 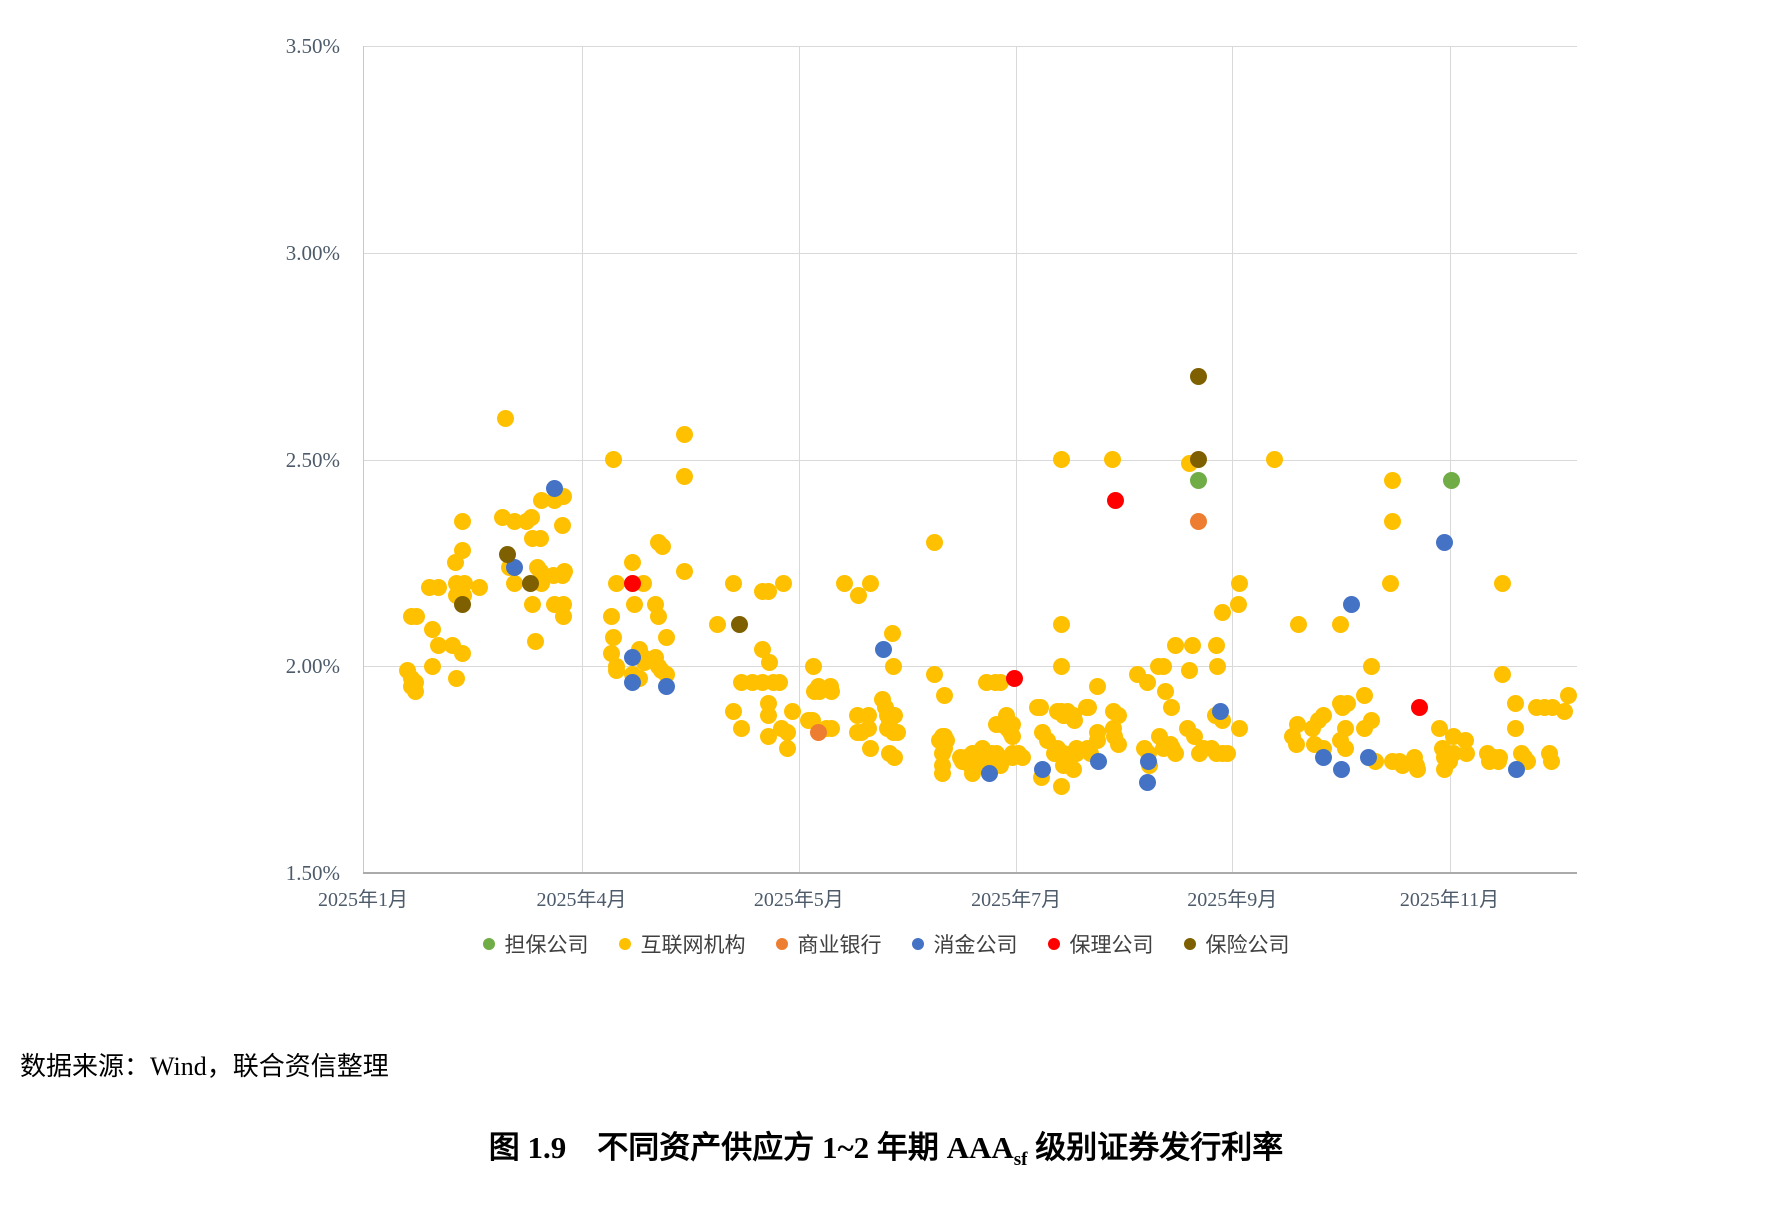 What do you see at coordinates (1236, 944) in the screenshot?
I see `legend-item: 保险公司` at bounding box center [1236, 944].